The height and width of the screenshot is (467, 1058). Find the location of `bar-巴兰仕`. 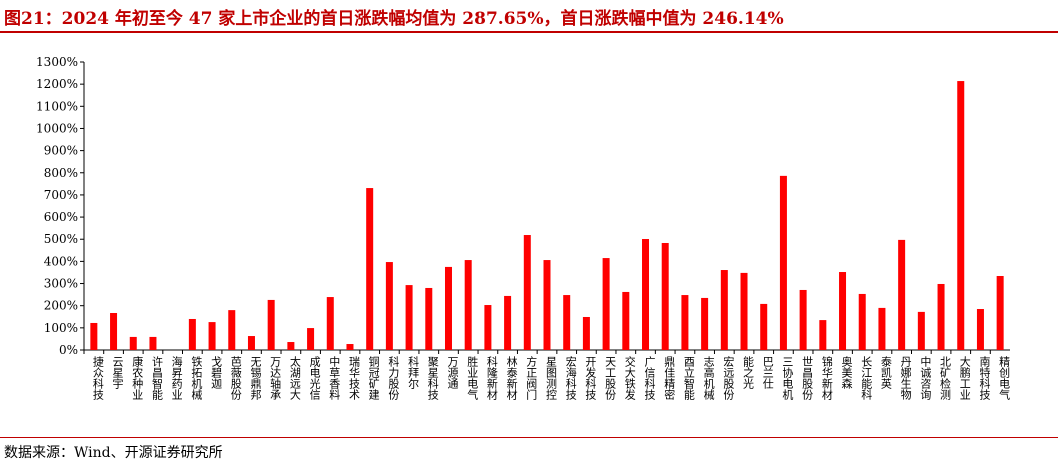

bar-巴兰仕 is located at coordinates (764, 326).